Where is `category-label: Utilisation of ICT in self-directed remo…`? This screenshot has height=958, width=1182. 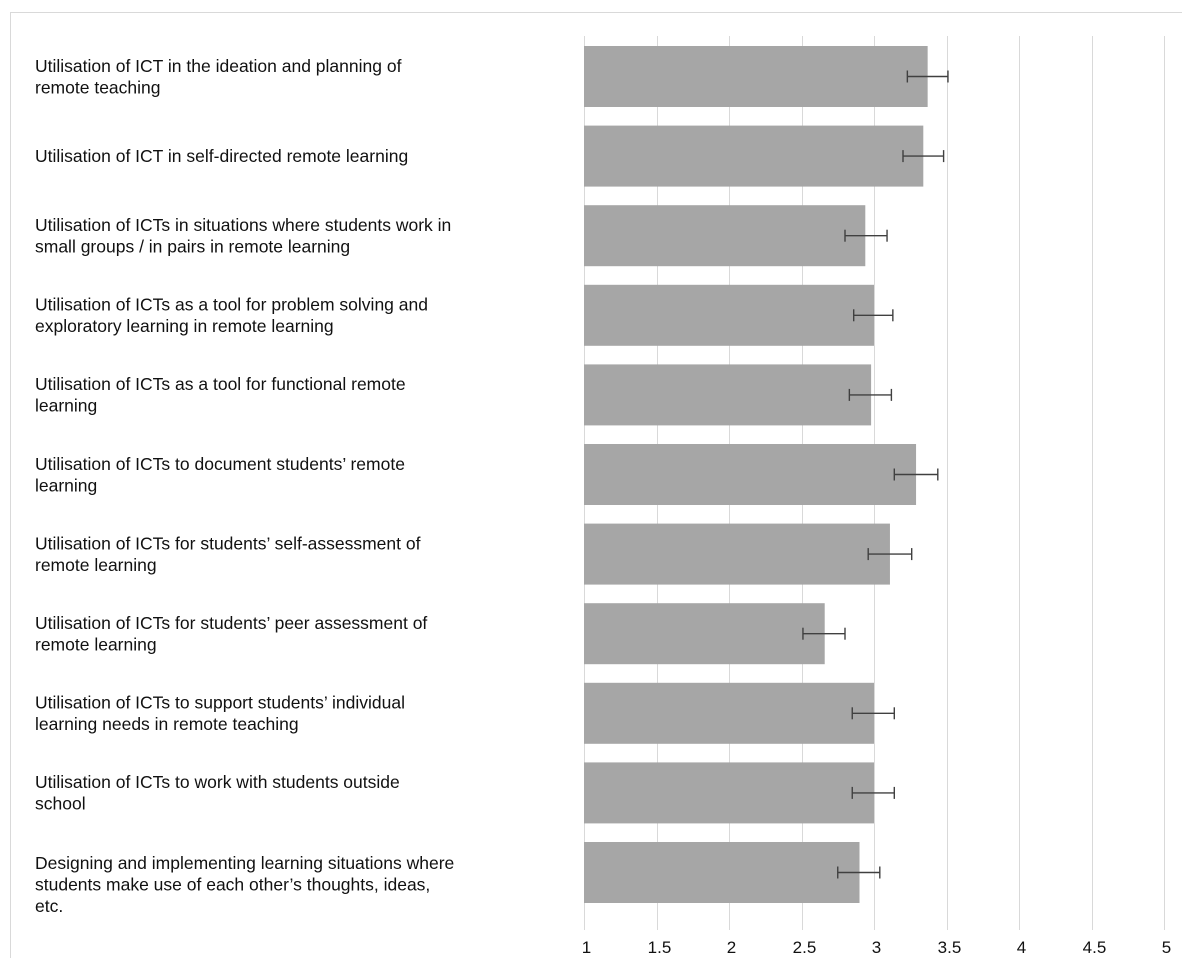 category-label: Utilisation of ICT in self-directed remo… is located at coordinates (221, 156).